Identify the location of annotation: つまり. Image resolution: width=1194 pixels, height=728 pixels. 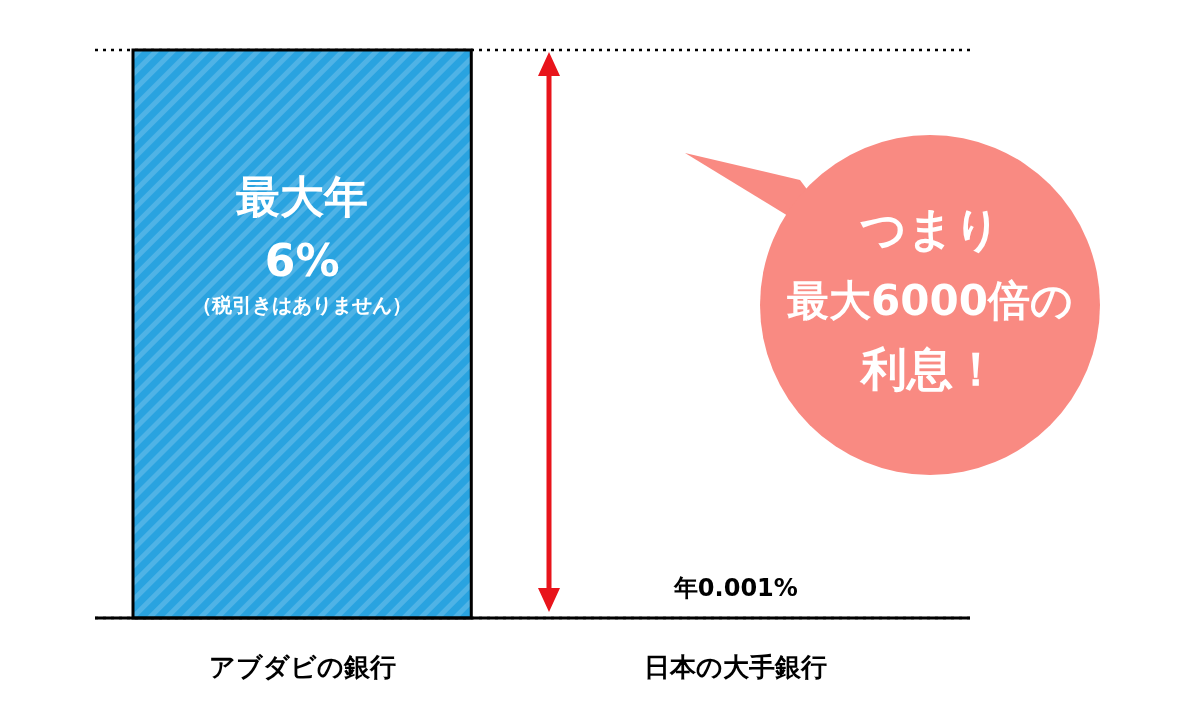
(930, 229).